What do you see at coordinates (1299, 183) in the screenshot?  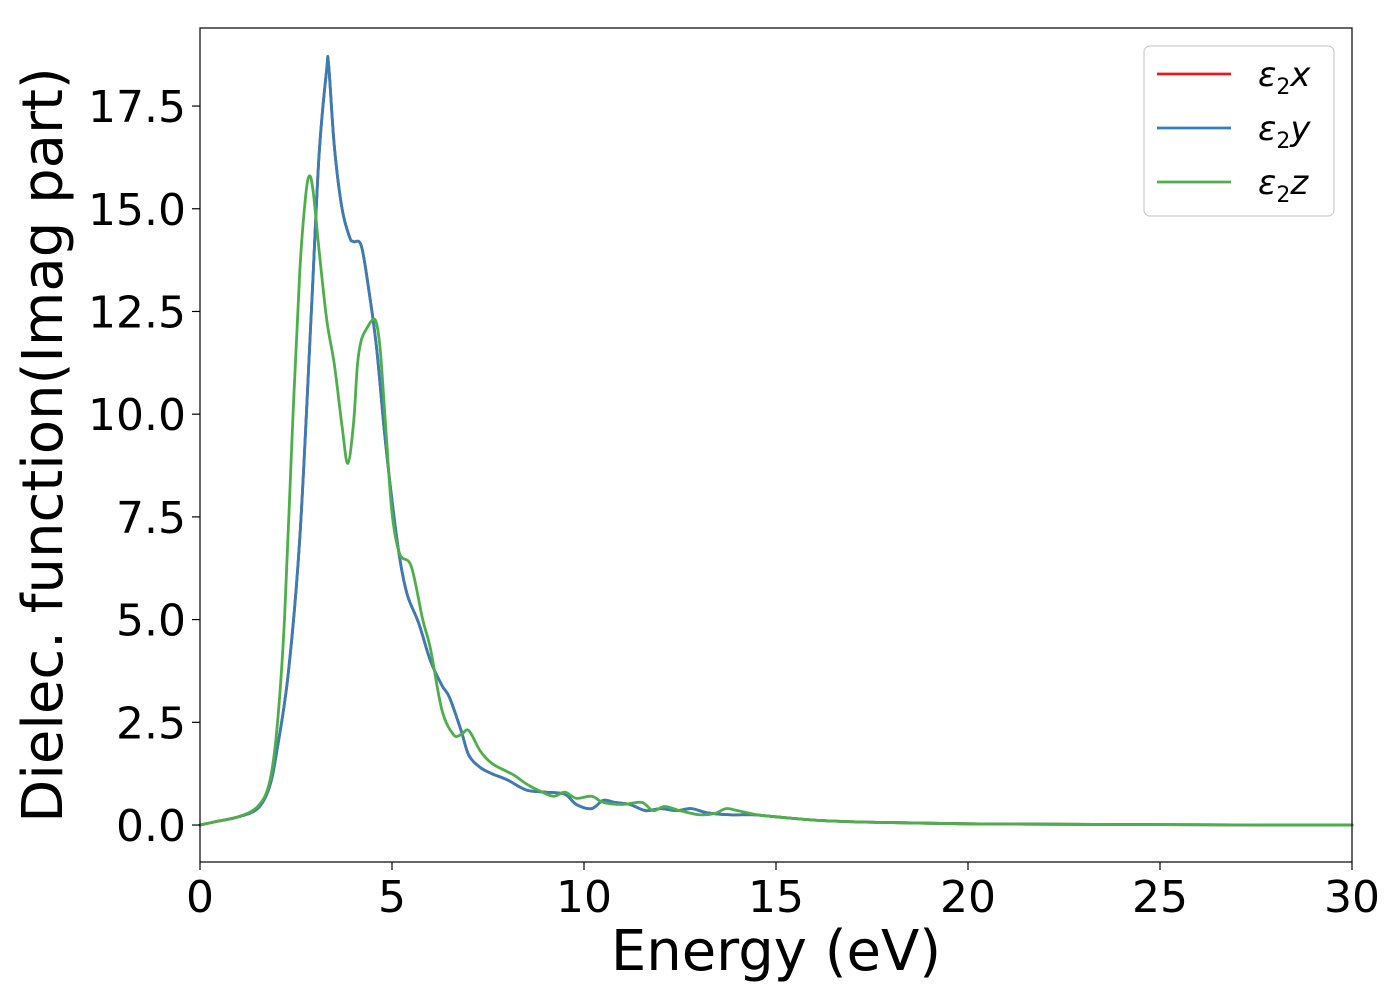 I see `legend-component: z` at bounding box center [1299, 183].